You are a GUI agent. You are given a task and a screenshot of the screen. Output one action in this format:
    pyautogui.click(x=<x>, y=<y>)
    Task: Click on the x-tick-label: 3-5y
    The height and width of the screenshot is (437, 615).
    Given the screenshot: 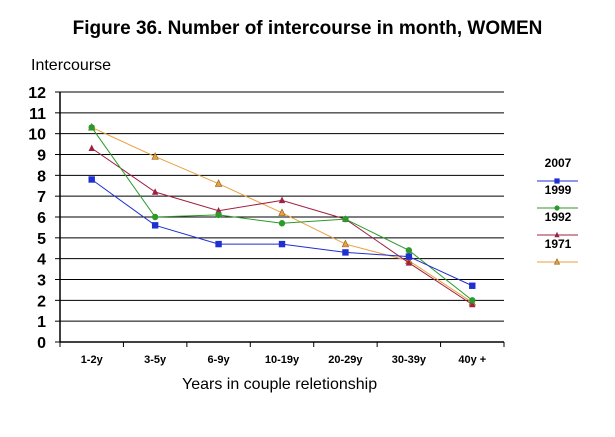 What is the action you would take?
    pyautogui.click(x=155, y=360)
    